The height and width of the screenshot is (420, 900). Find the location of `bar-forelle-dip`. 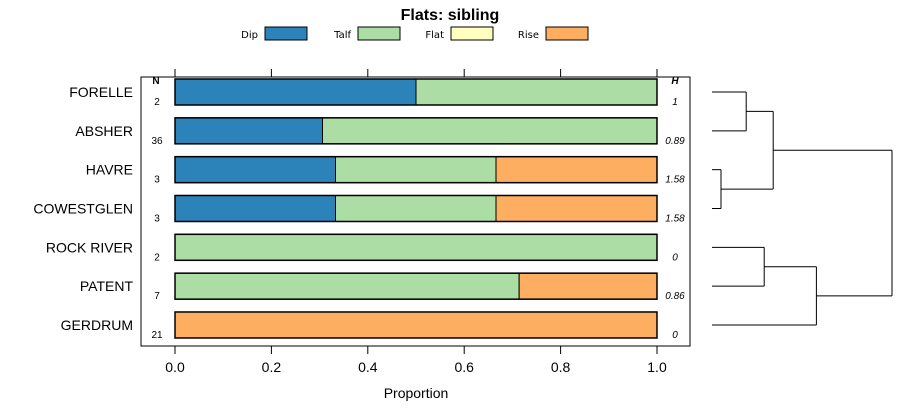

bar-forelle-dip is located at coordinates (295, 92).